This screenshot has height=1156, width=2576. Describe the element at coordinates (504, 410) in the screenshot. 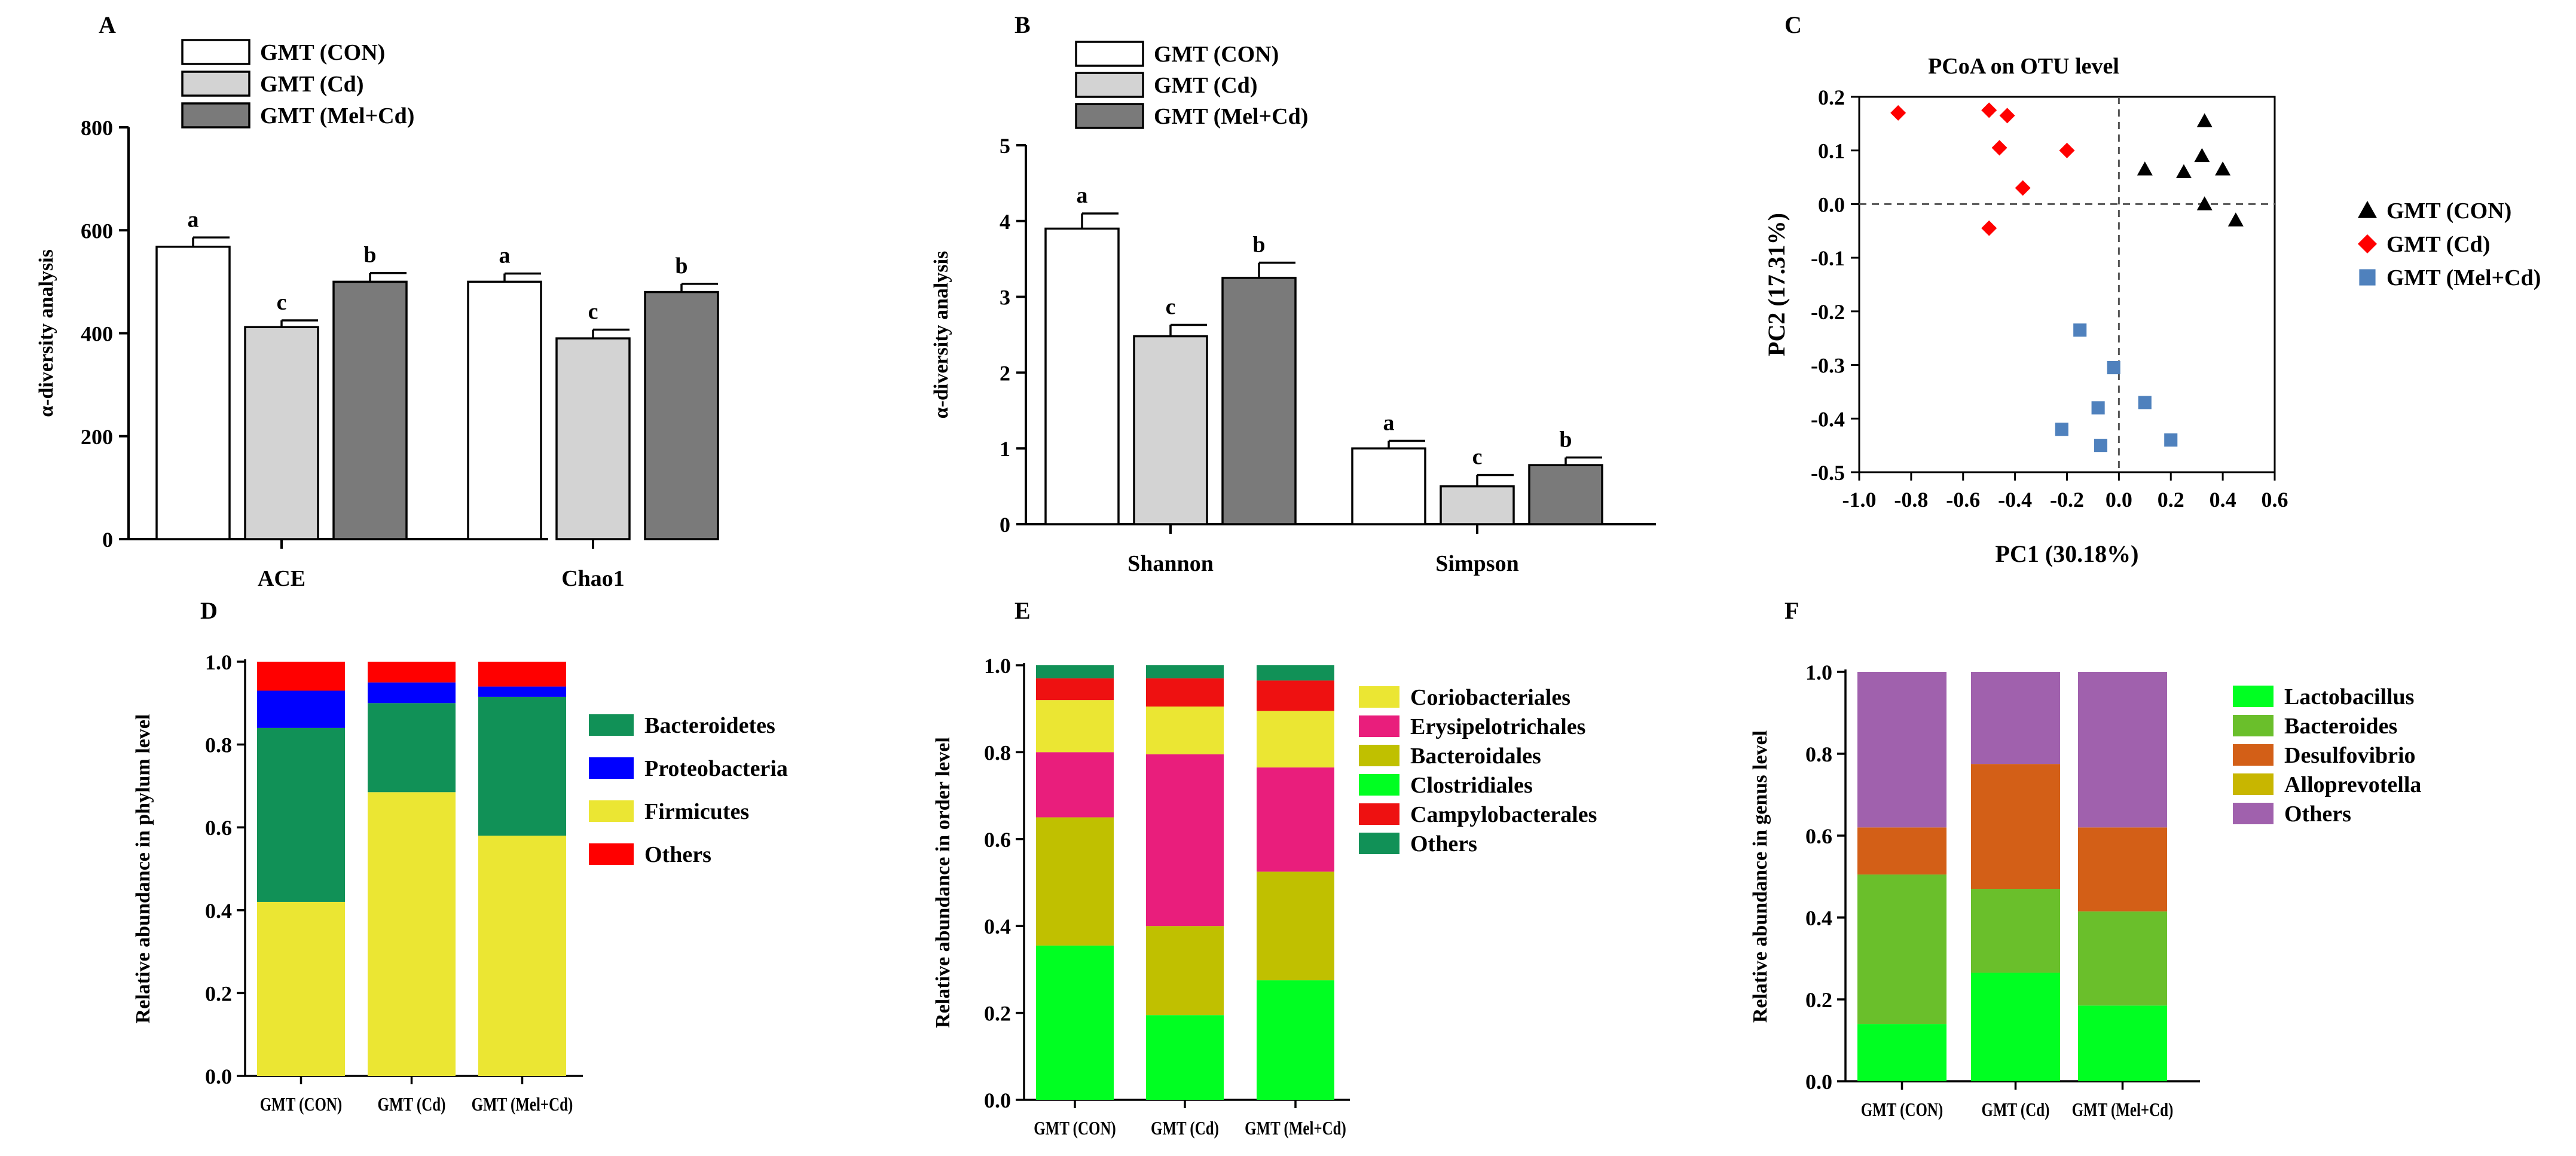

I see `bar-chao1-gmt-con` at that location.